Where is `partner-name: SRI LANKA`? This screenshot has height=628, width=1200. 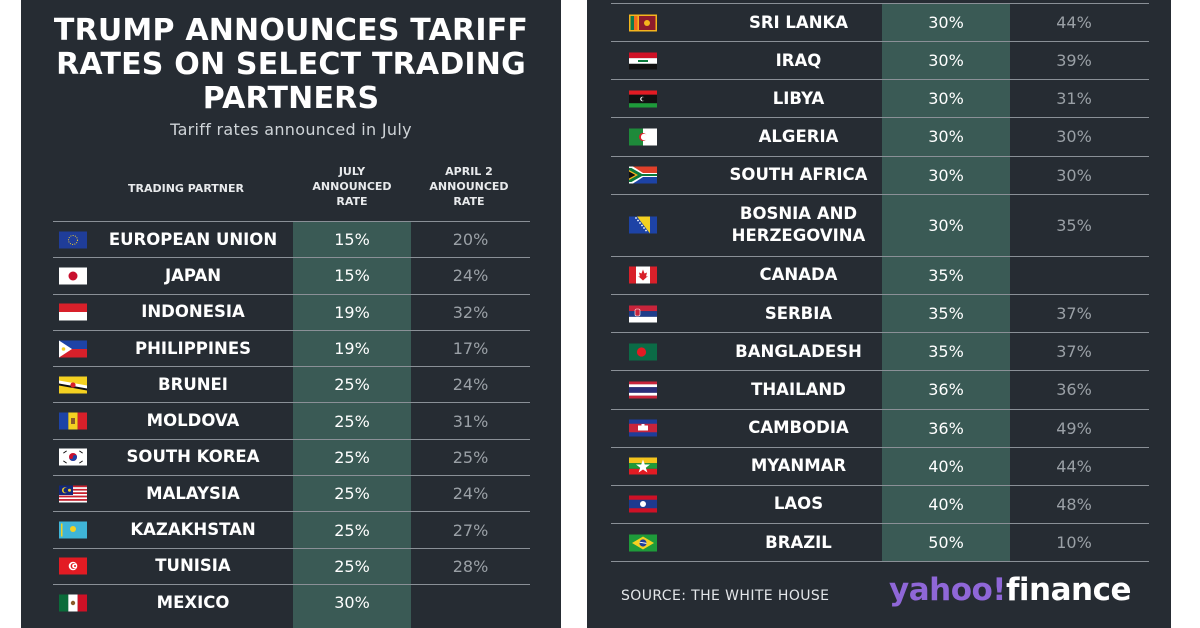 partner-name: SRI LANKA is located at coordinates (798, 22).